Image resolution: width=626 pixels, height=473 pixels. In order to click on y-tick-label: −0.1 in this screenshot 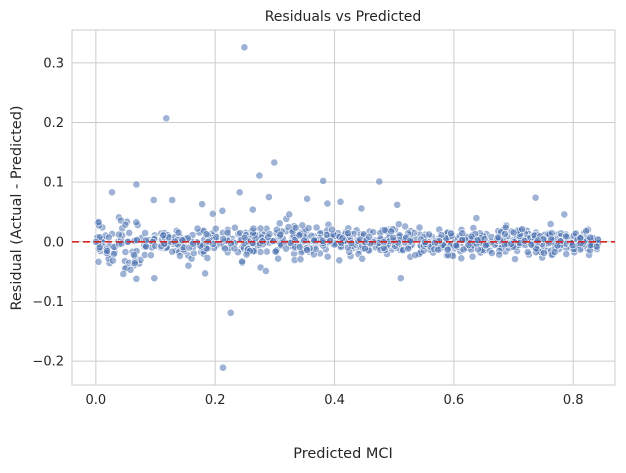, I will do `click(48, 302)`.